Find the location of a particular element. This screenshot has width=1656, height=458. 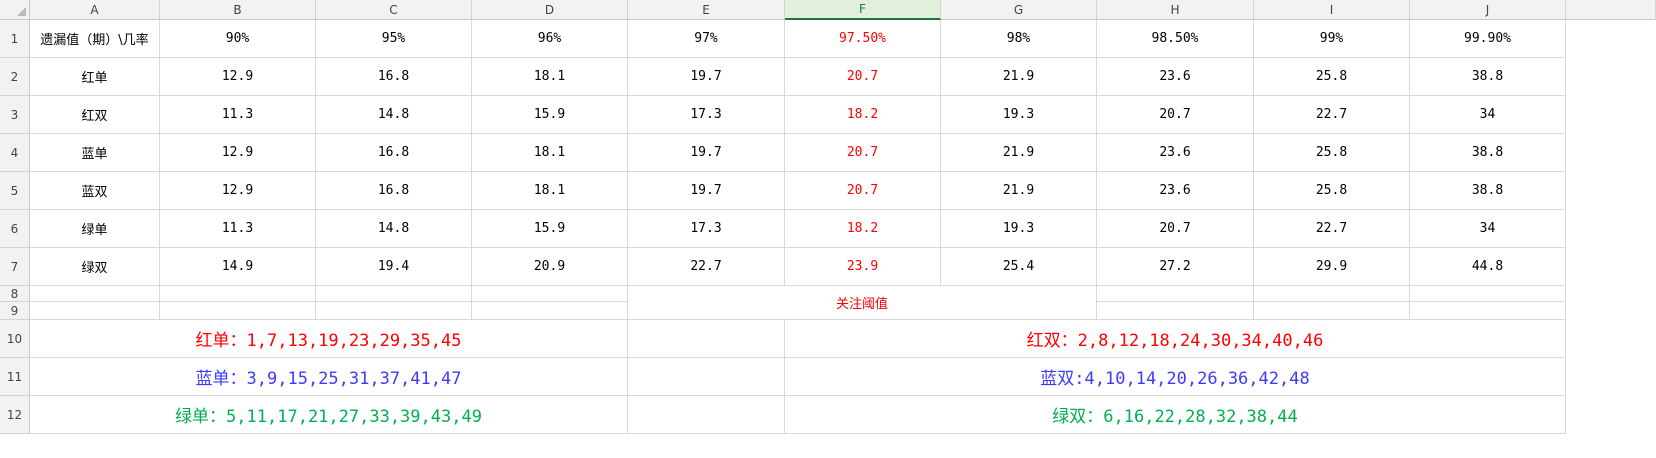

probability-header-cell: 90% is located at coordinates (238, 39).